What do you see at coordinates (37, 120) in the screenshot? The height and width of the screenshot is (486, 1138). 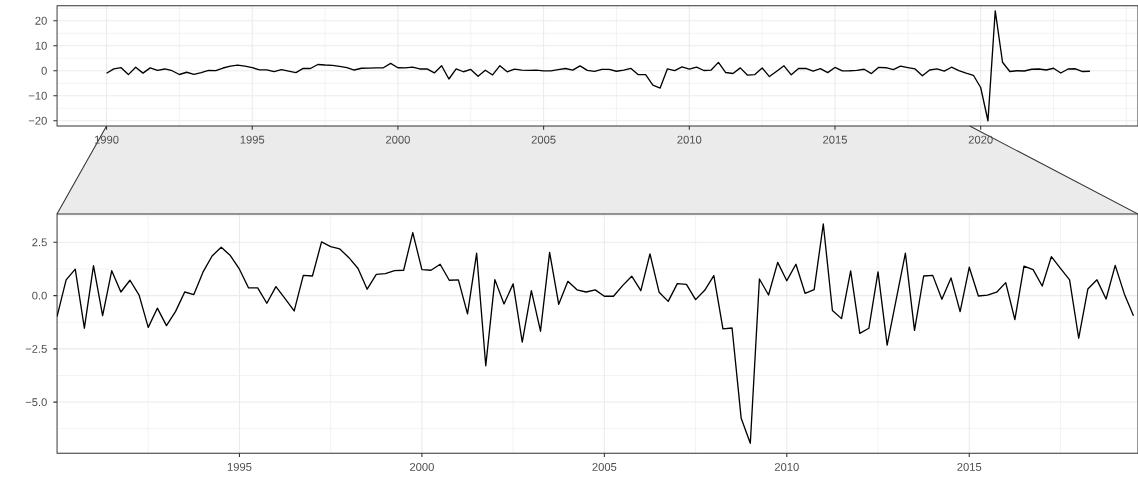 I see `y-tick-label: −20` at bounding box center [37, 120].